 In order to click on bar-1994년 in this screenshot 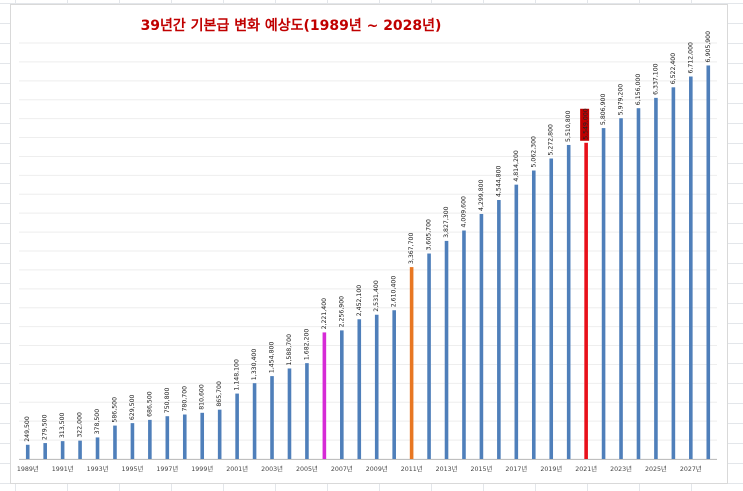, I will do `click(115, 442)`.